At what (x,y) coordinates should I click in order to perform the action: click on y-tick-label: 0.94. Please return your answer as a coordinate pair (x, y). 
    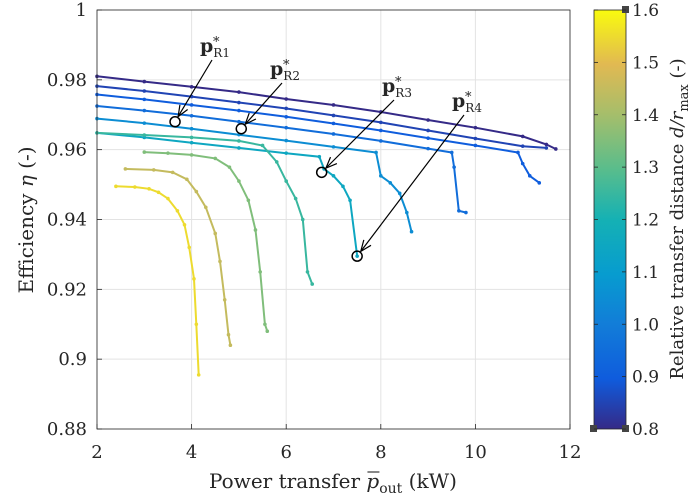
    Looking at the image, I should click on (67, 220).